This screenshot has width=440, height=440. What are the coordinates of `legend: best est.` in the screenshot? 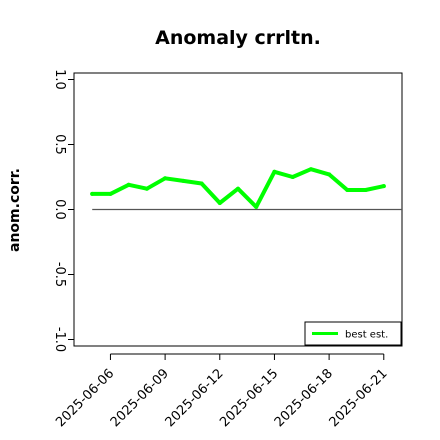 It's located at (353, 333).